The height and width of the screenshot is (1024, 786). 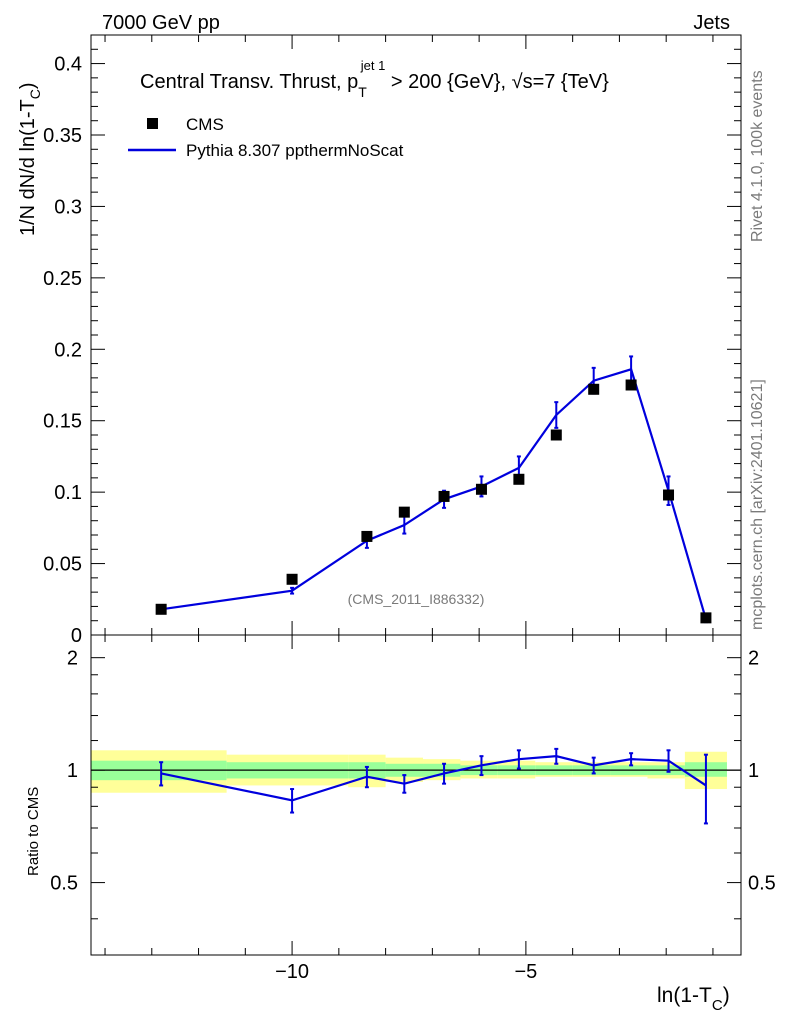 I want to click on ratio-tick-label-left: 0.5, so click(x=64, y=884).